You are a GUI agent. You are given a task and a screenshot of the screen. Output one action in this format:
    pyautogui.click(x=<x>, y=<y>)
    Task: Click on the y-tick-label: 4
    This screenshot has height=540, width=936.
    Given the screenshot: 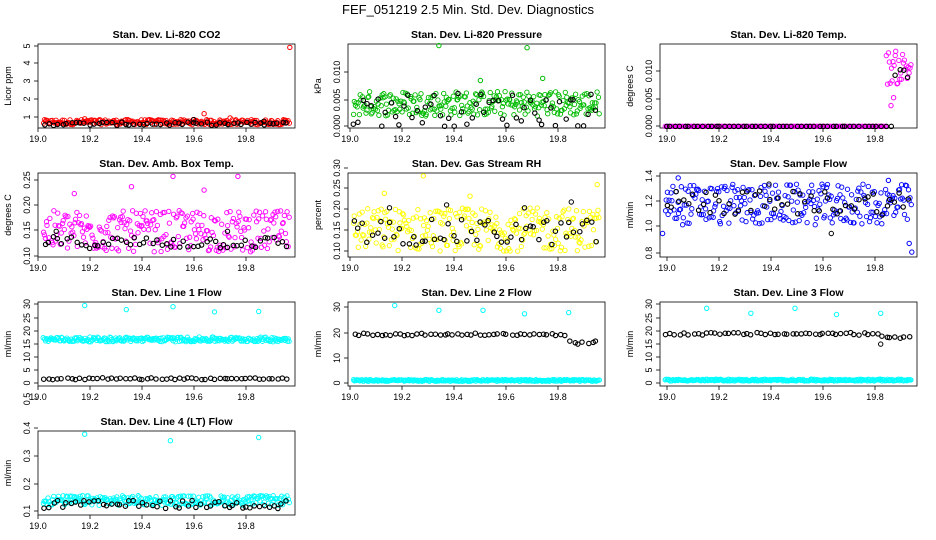 What is the action you would take?
    pyautogui.click(x=27, y=62)
    